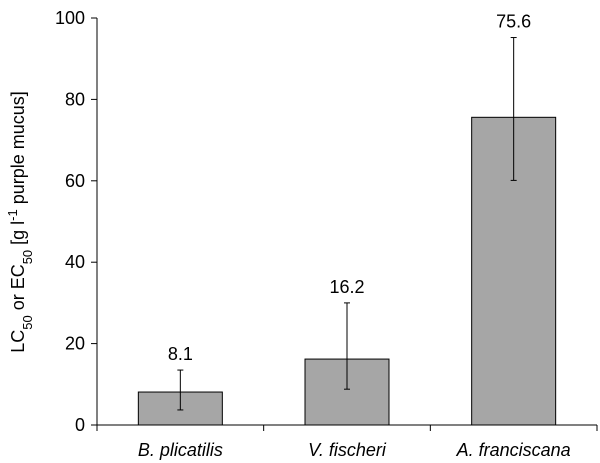  I want to click on y-tick-label-3: 60, so click(75, 181).